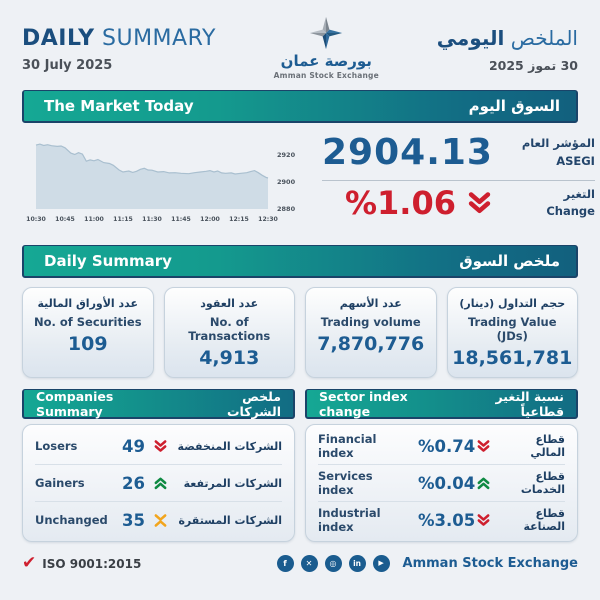 This screenshot has height=600, width=600. I want to click on svg-text: 10:30, so click(36, 219).